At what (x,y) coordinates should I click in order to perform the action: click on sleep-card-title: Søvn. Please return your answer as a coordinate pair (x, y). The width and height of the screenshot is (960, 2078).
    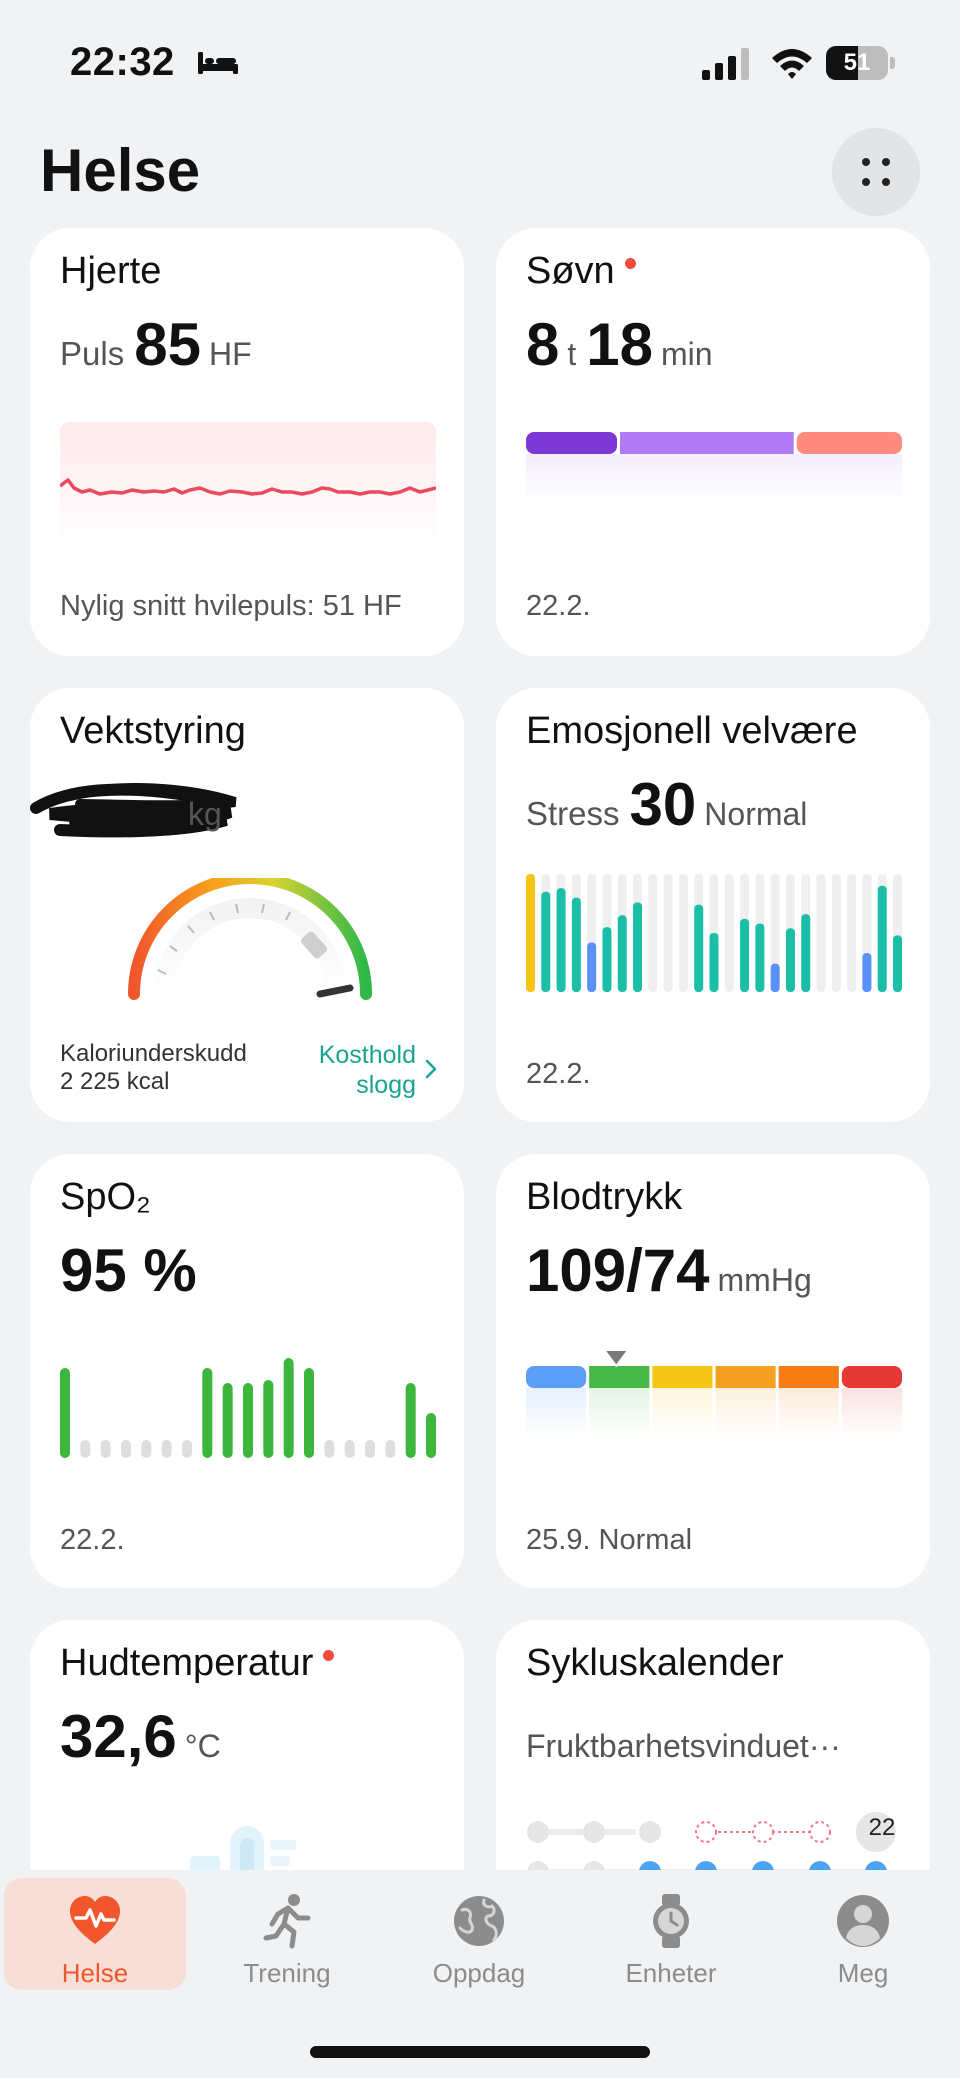
    Looking at the image, I should click on (581, 271).